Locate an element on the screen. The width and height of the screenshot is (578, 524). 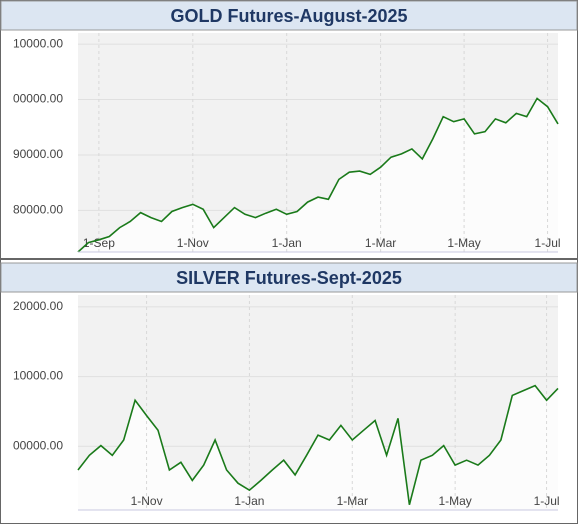
y-tick-label: 80000.00 is located at coordinates (38, 210).